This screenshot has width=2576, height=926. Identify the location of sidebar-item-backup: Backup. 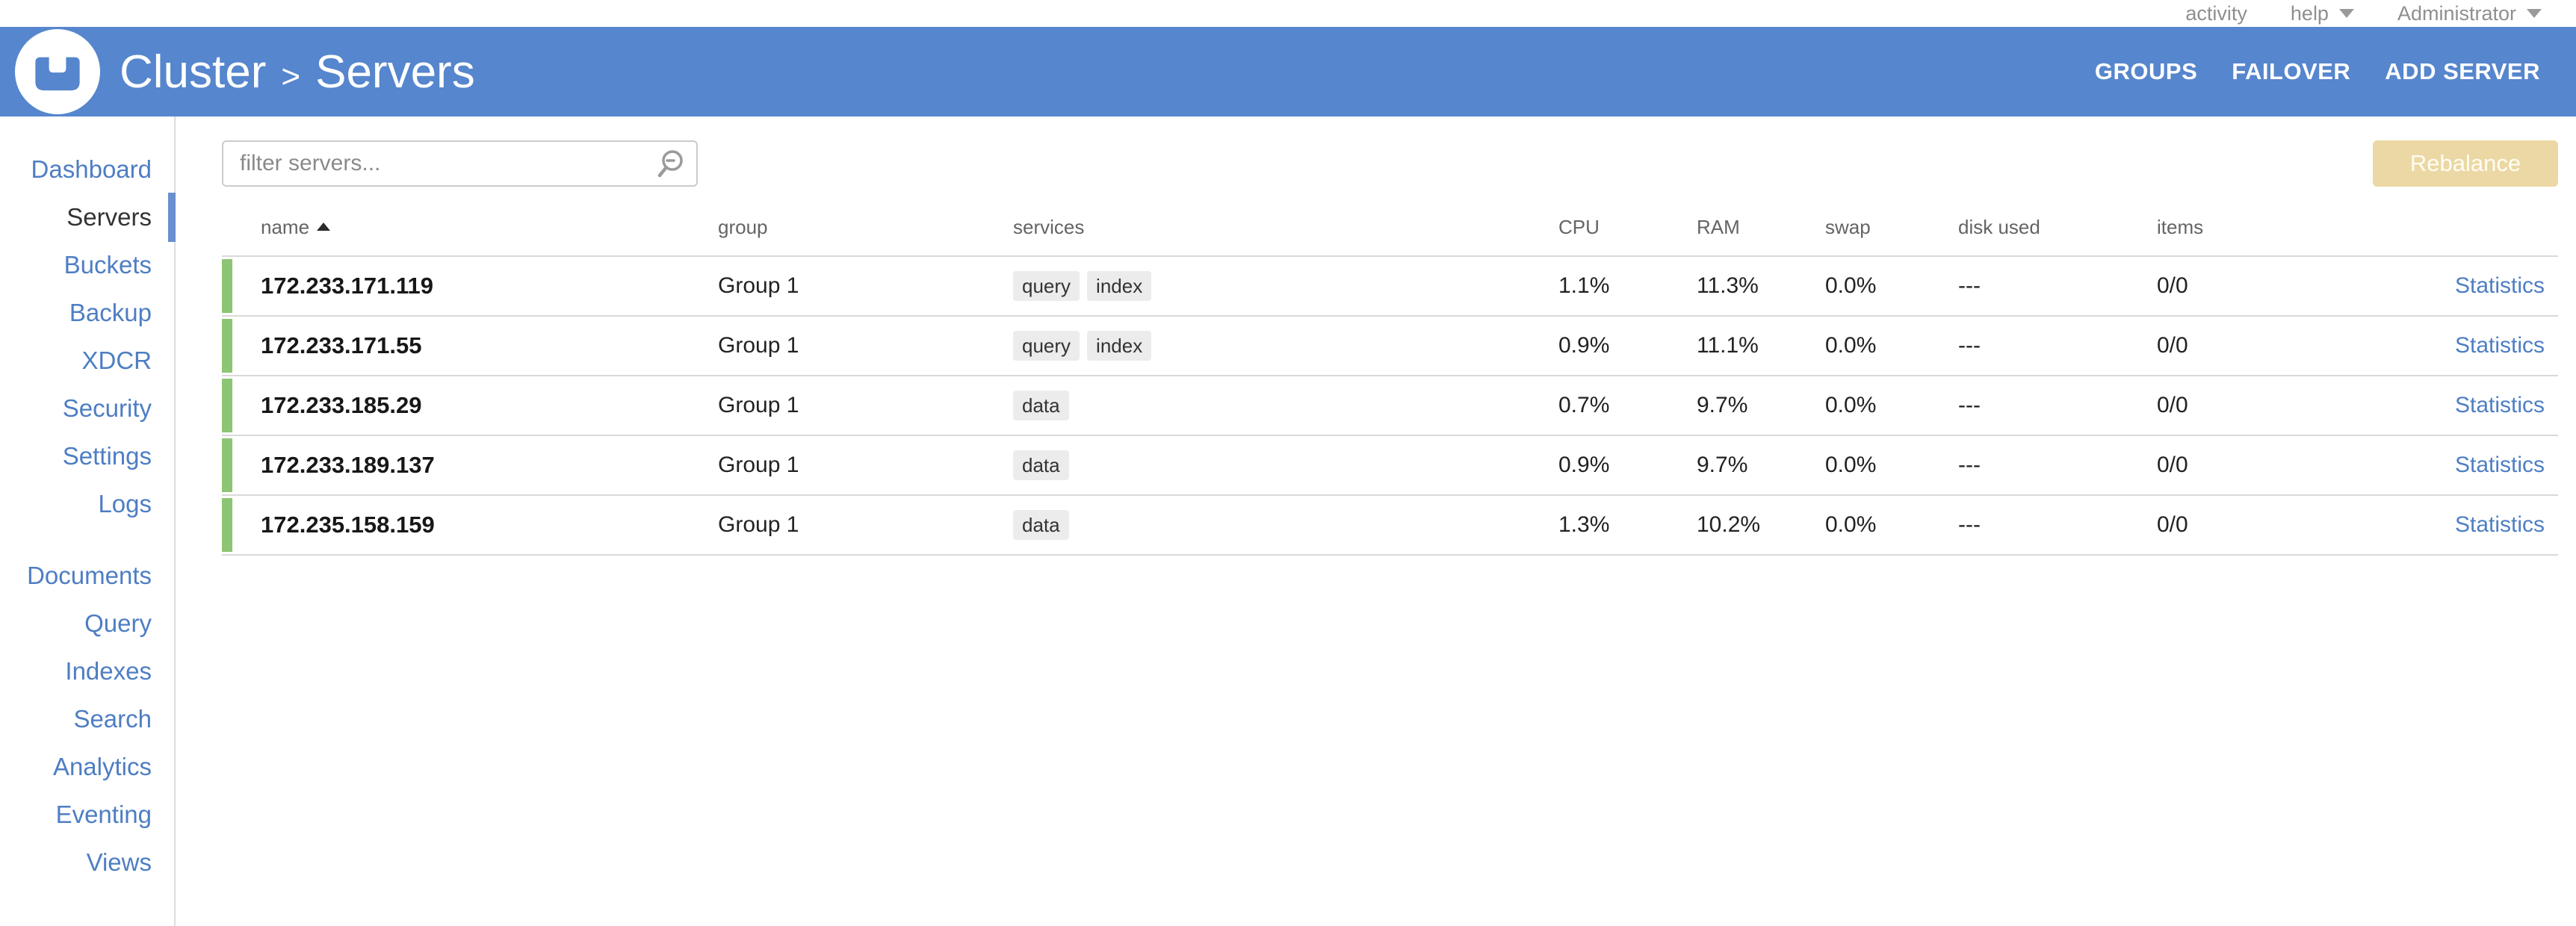
(110, 312).